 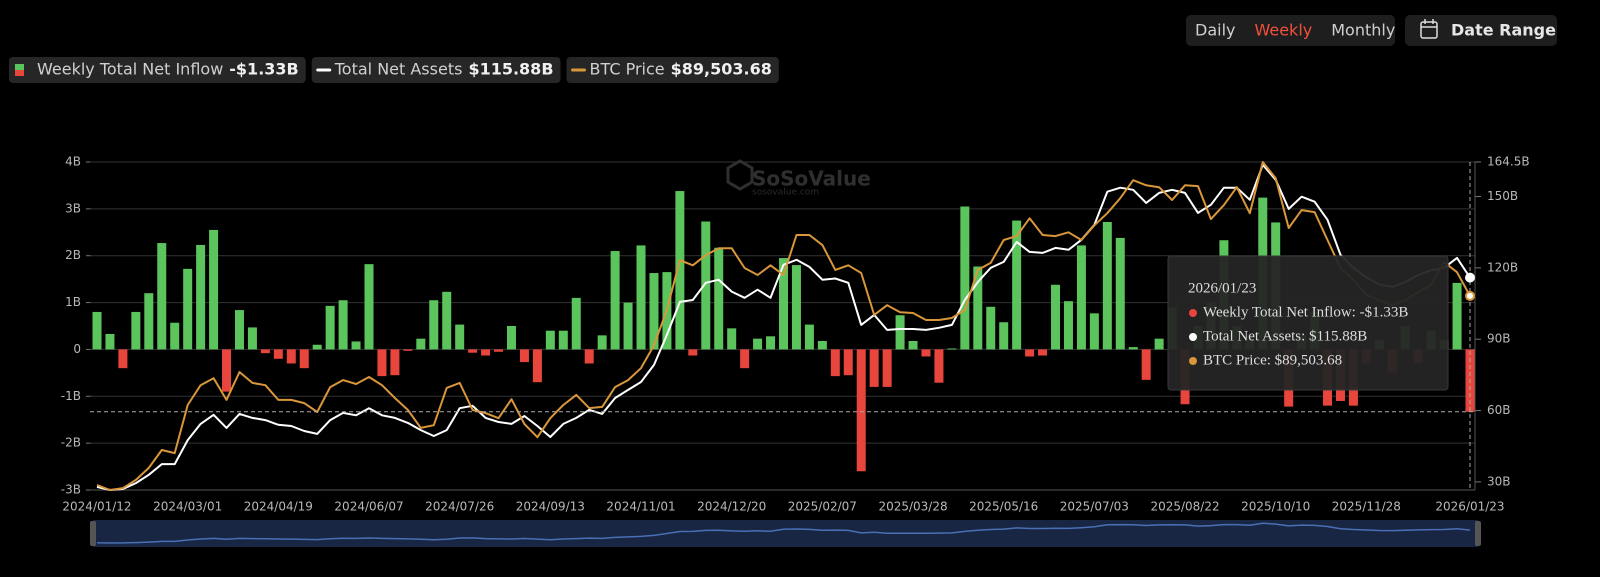 What do you see at coordinates (187, 507) in the screenshot?
I see `x-tick-label: 2024/03/01` at bounding box center [187, 507].